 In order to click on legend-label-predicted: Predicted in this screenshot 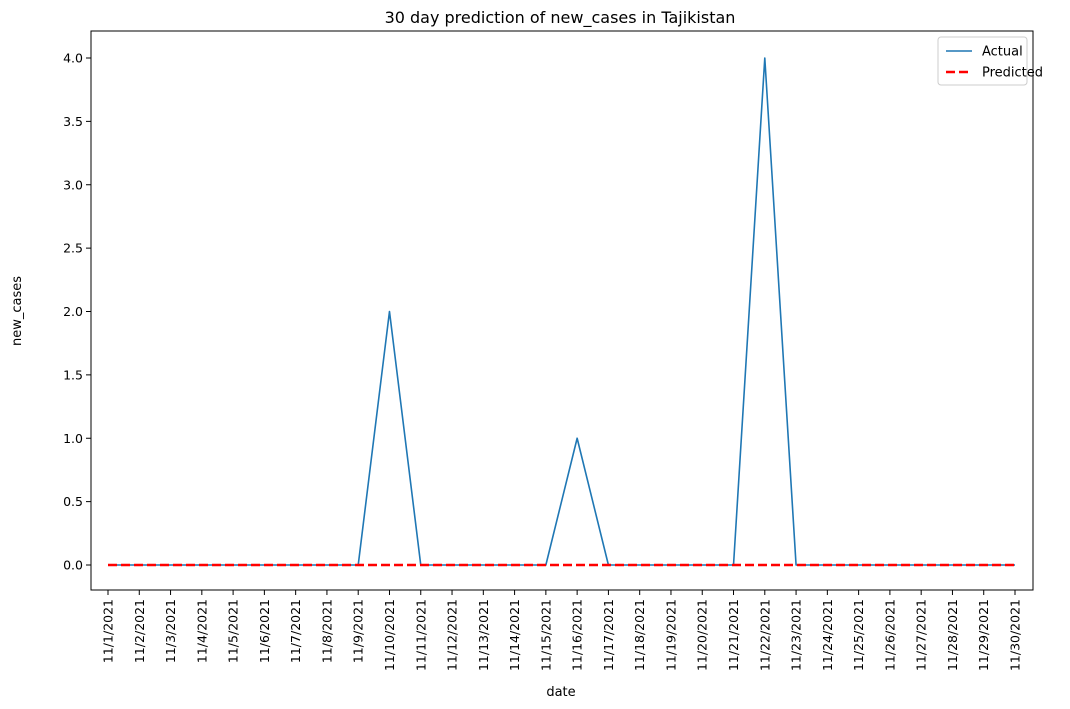, I will do `click(1012, 73)`.